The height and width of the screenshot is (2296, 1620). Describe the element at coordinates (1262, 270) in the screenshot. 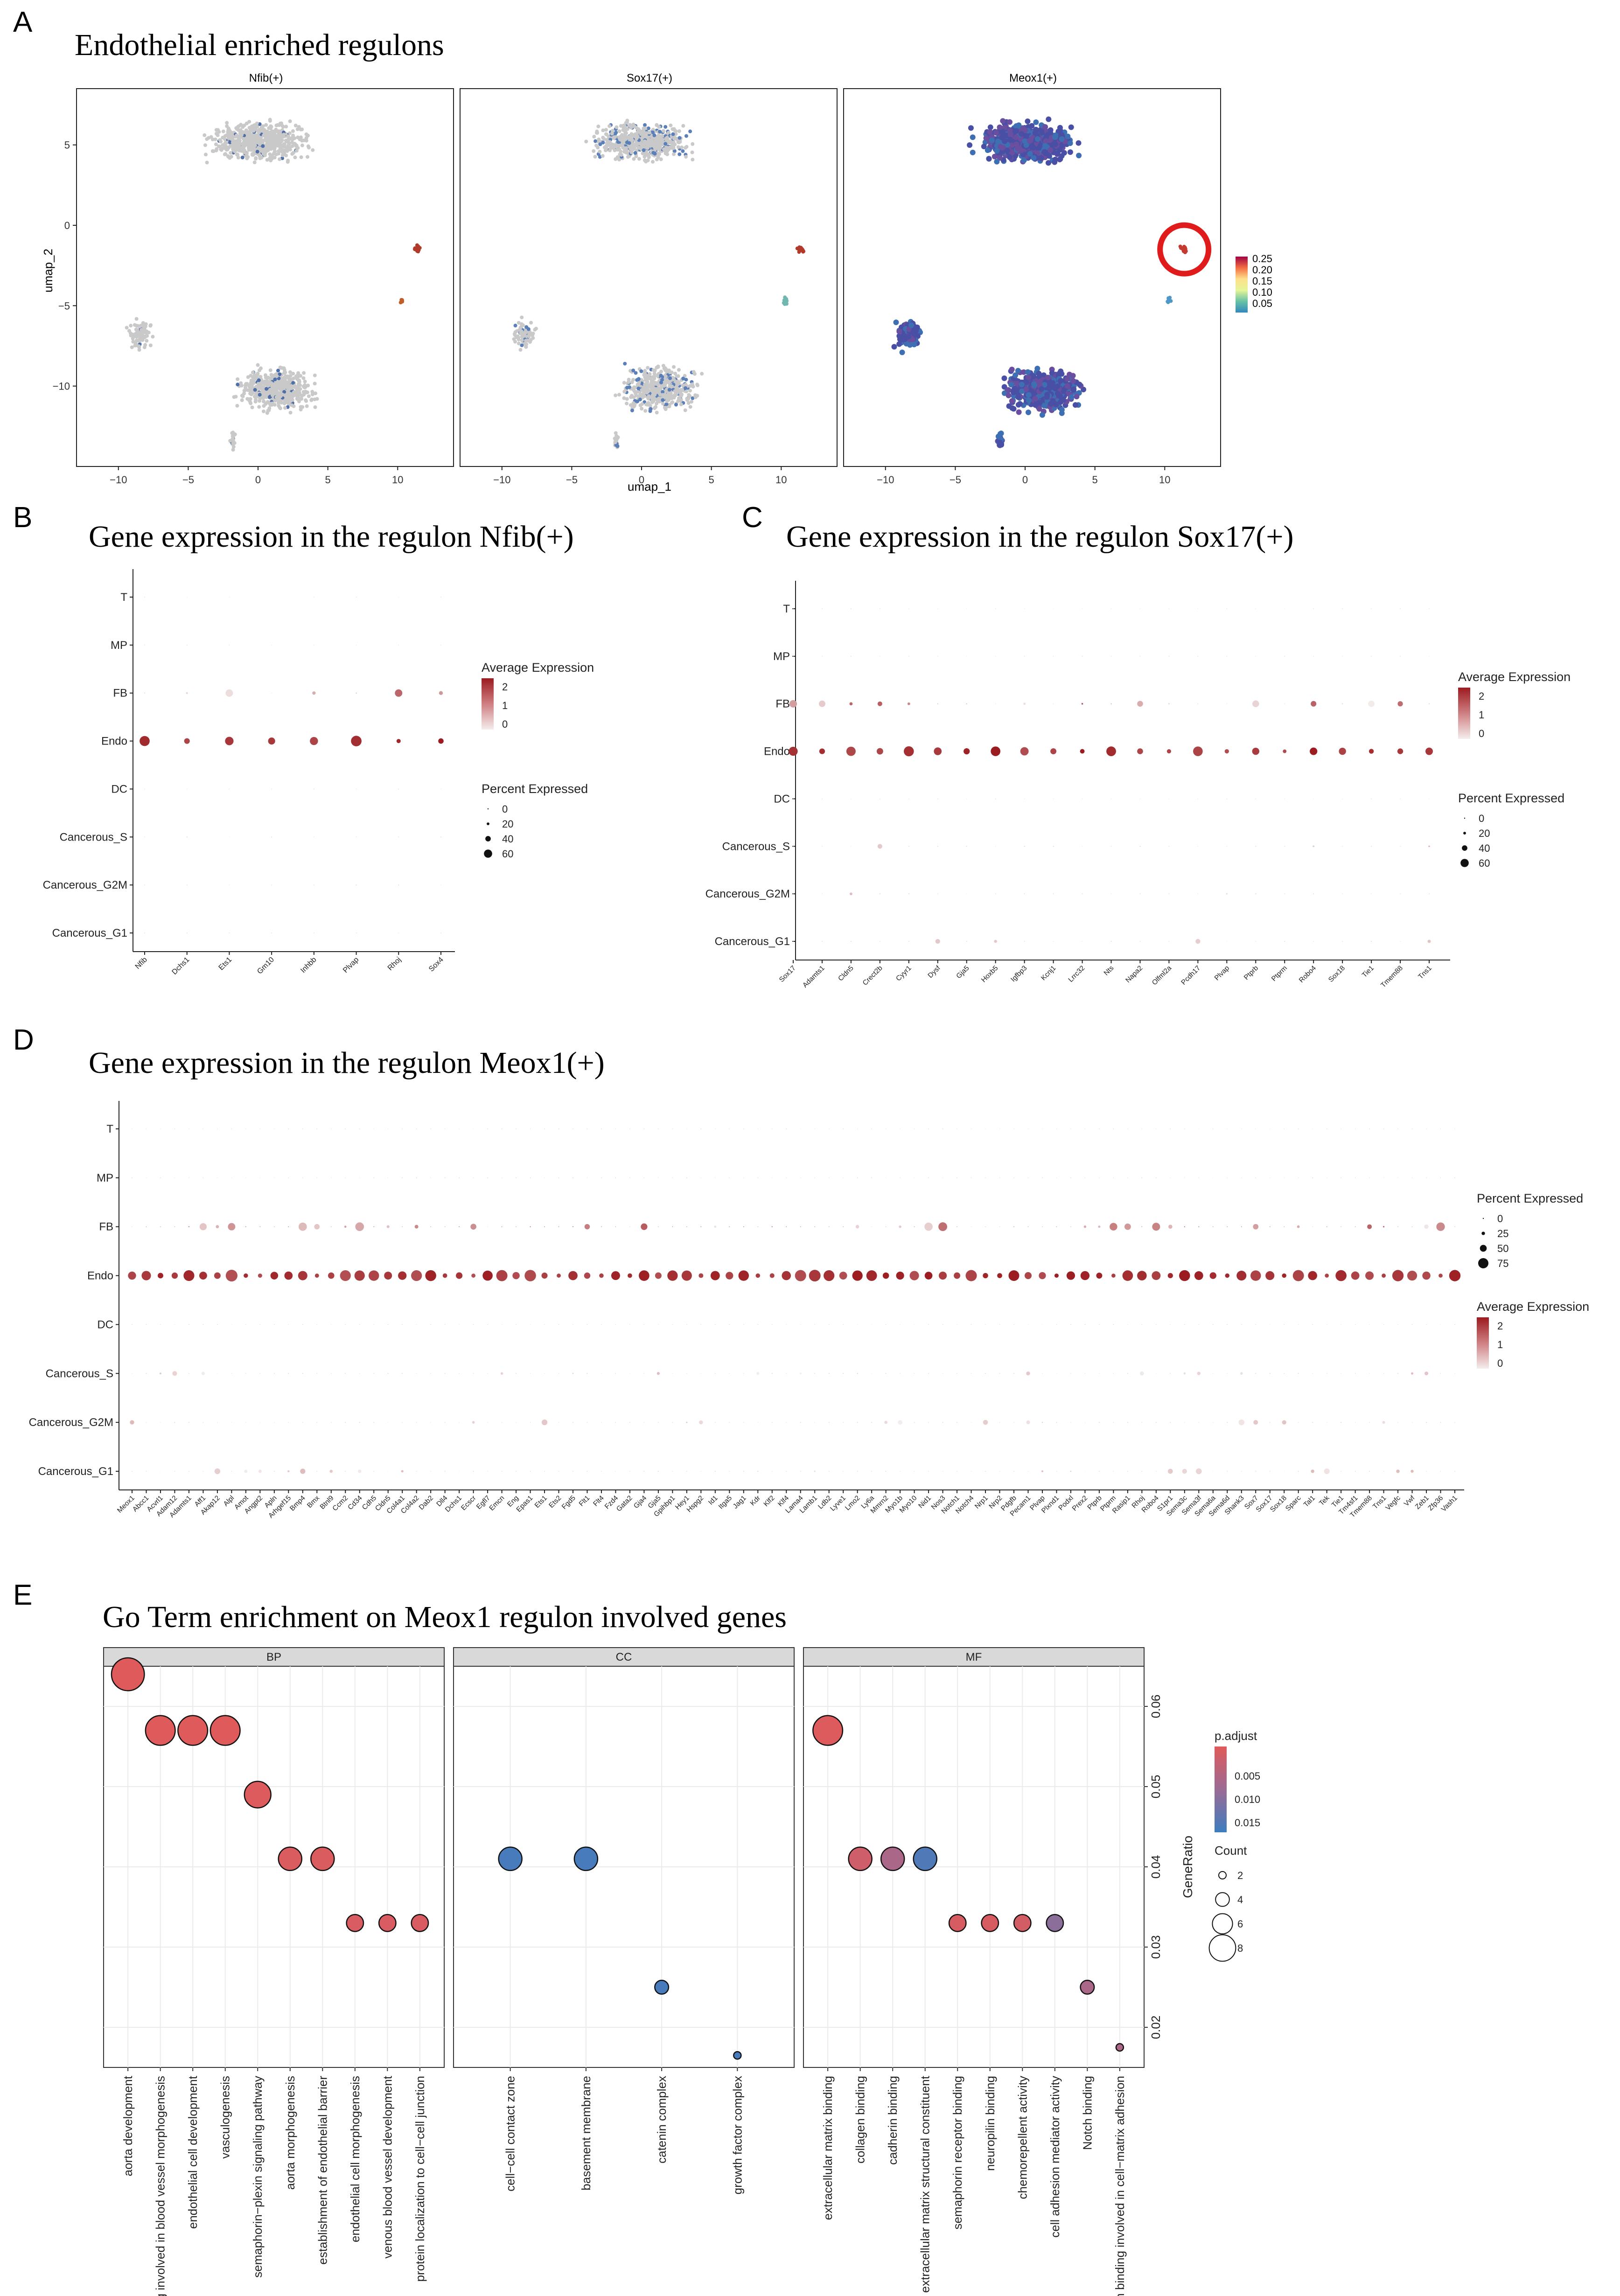

I see `colorbar-tick: 0.20` at that location.